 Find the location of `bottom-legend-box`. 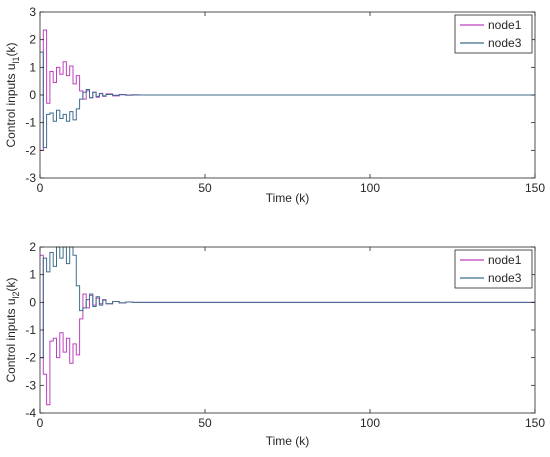

bottom-legend-box is located at coordinates (493, 269).